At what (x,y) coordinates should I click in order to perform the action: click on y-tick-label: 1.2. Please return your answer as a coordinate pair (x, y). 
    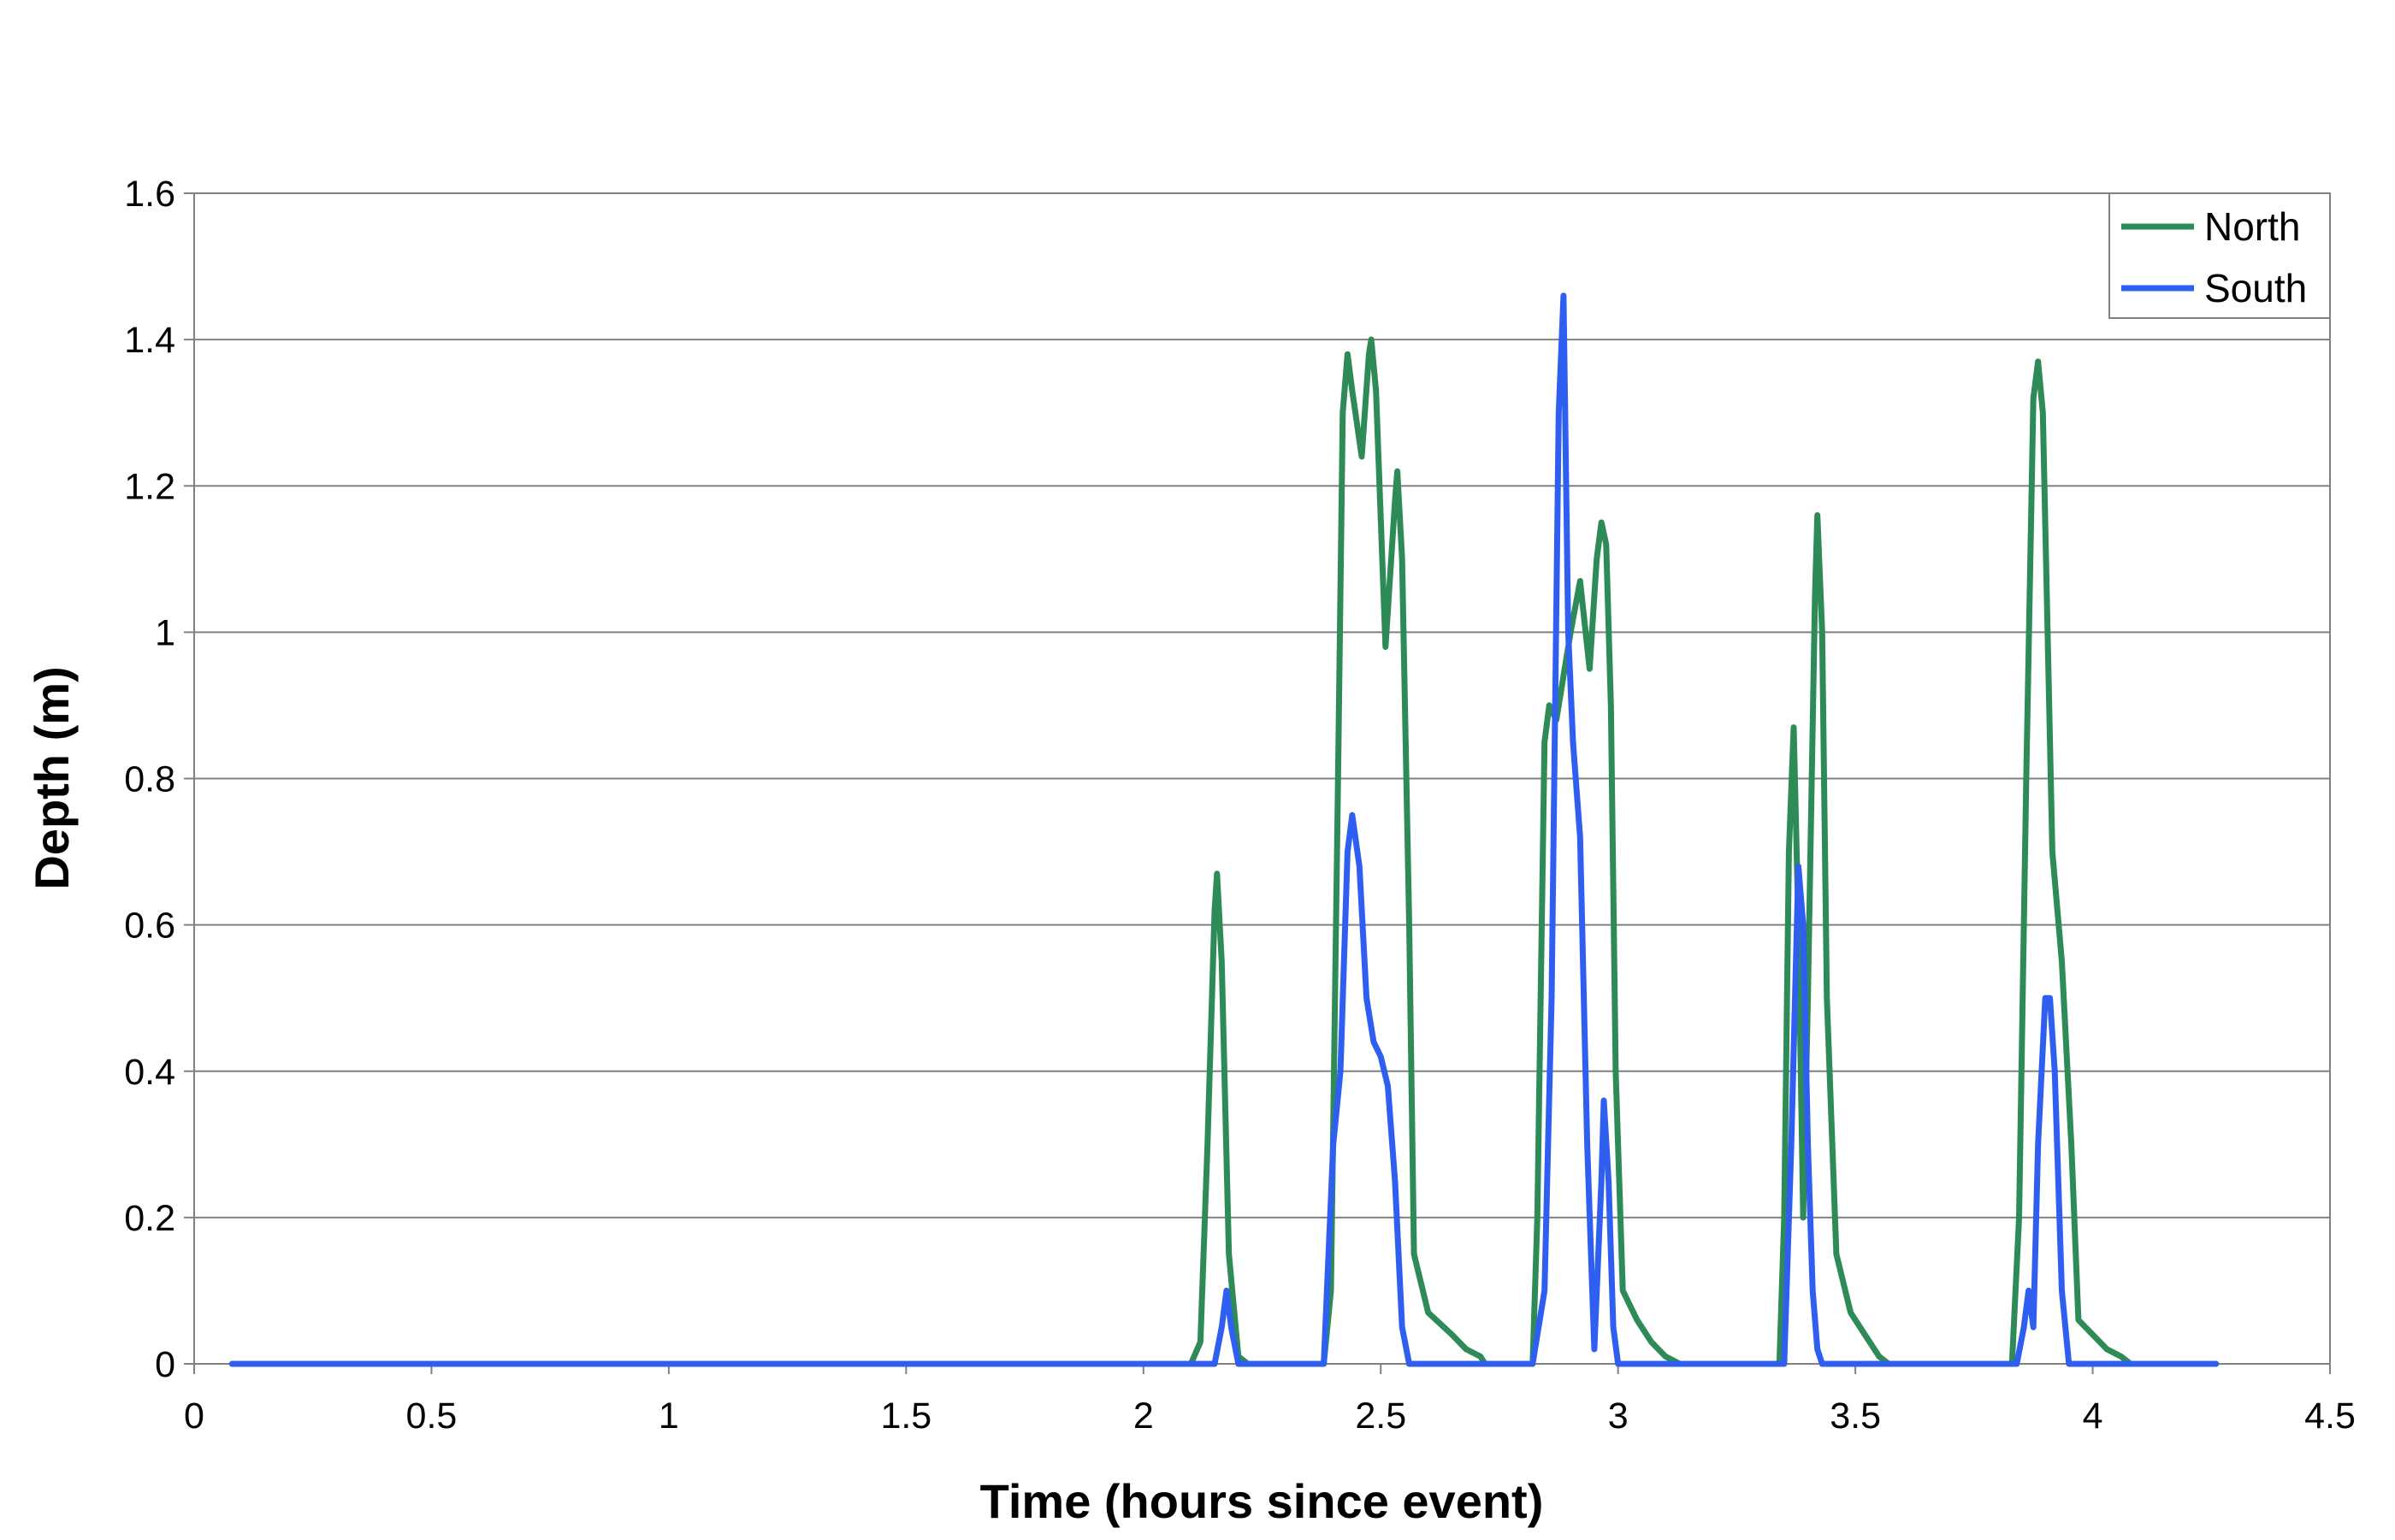
    Looking at the image, I should click on (149, 487).